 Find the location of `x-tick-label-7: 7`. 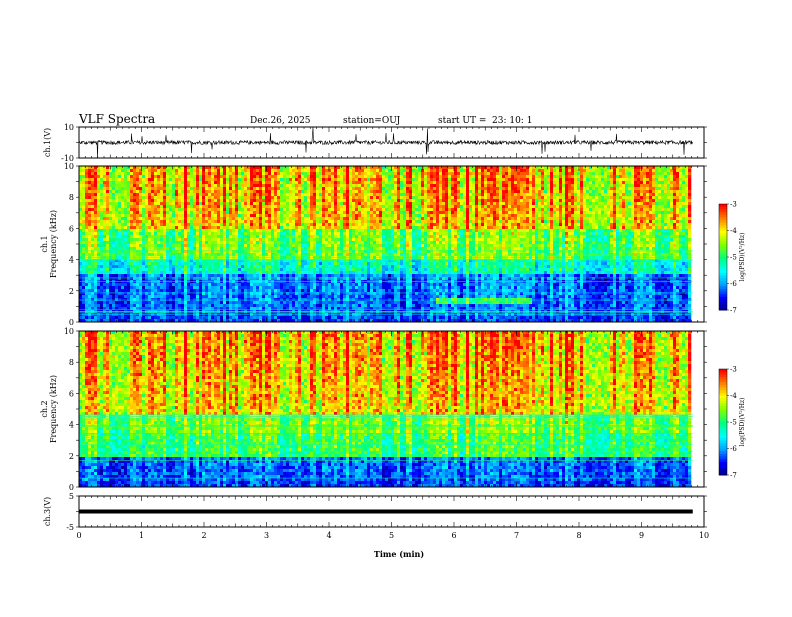

x-tick-label-7: 7 is located at coordinates (516, 535).